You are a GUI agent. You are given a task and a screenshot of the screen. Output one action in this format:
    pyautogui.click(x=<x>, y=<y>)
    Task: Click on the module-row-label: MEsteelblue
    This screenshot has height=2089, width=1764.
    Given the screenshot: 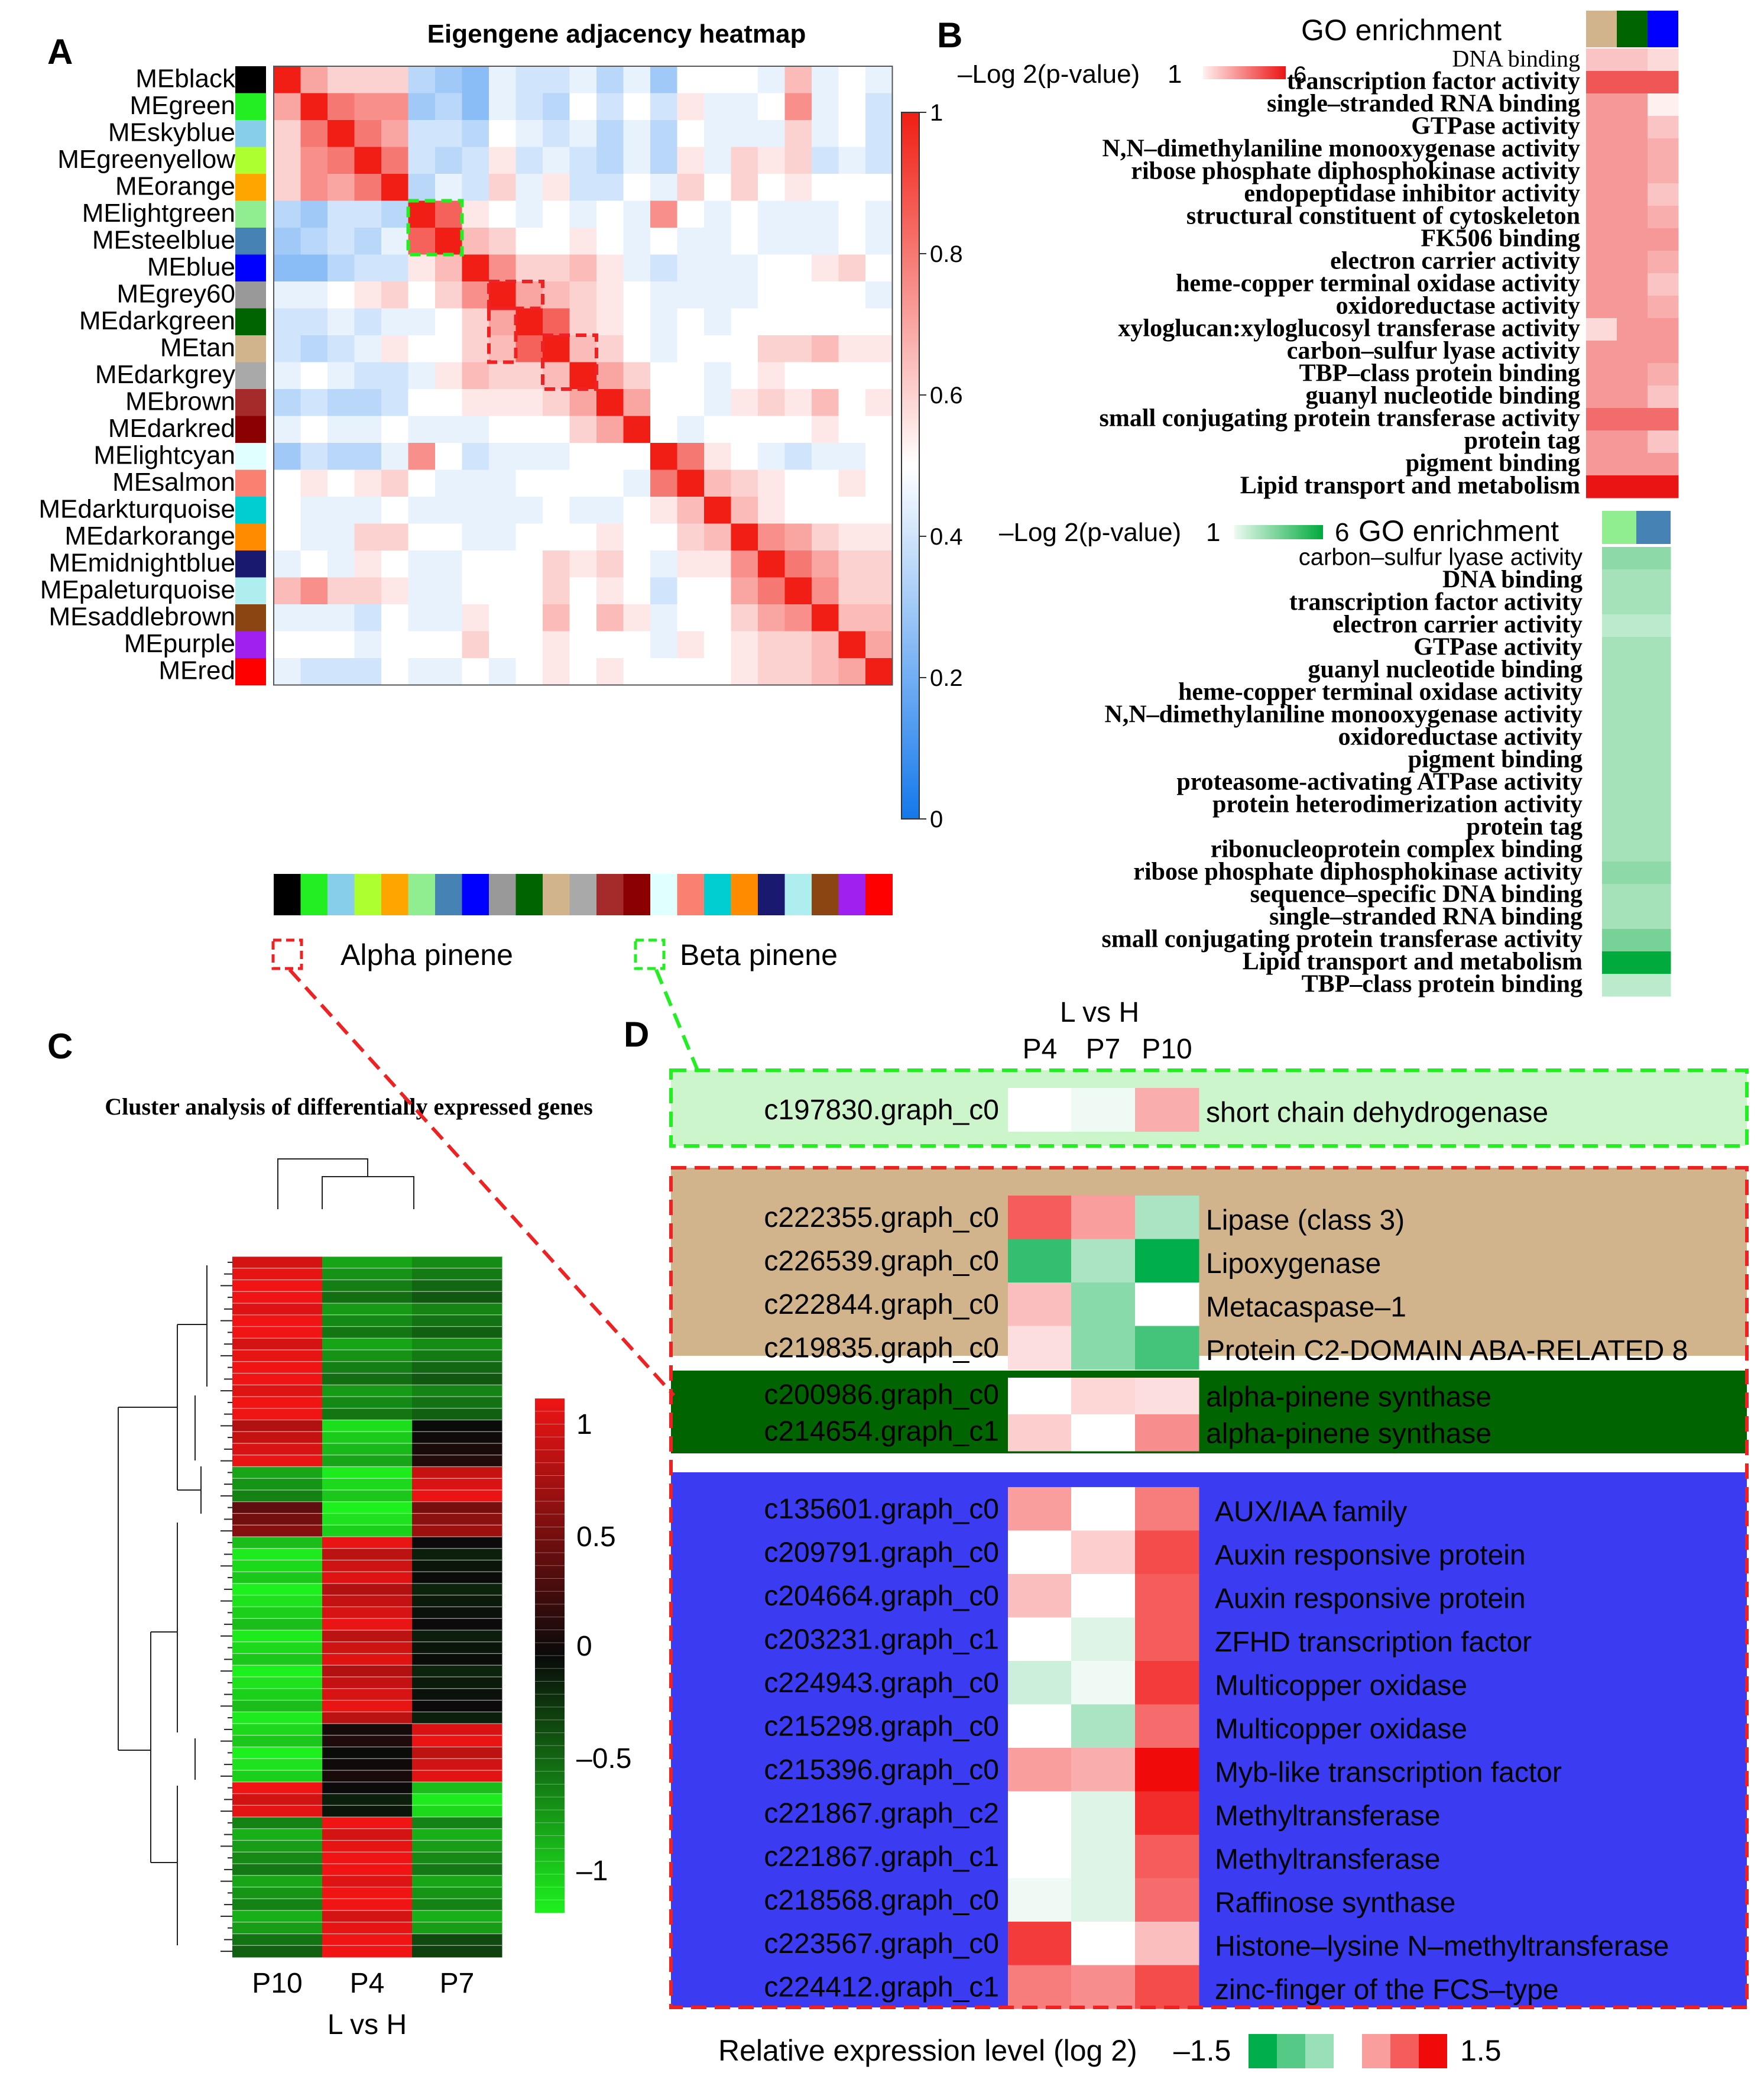 What is the action you would take?
    pyautogui.click(x=163, y=239)
    